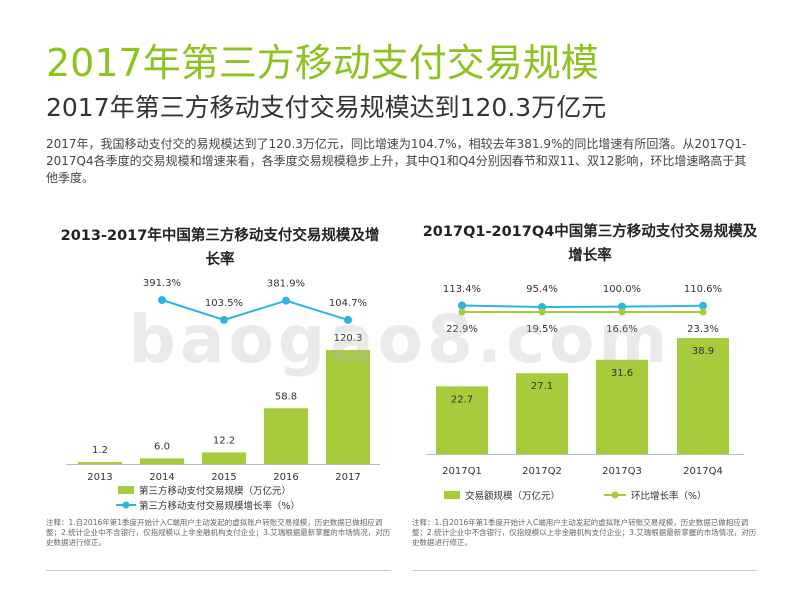 The height and width of the screenshot is (600, 800). I want to click on chart2-qoq-point-2017Q4, so click(703, 312).